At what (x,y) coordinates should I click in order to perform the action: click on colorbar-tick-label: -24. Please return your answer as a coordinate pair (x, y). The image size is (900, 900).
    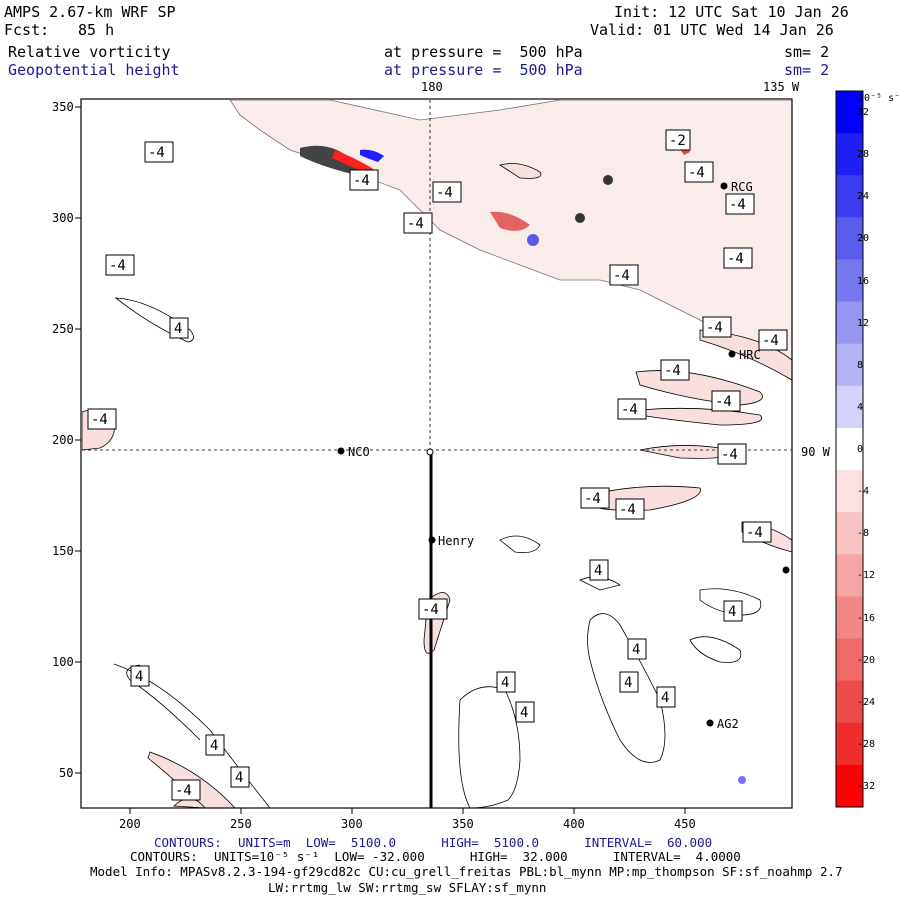
    Looking at the image, I should click on (866, 702).